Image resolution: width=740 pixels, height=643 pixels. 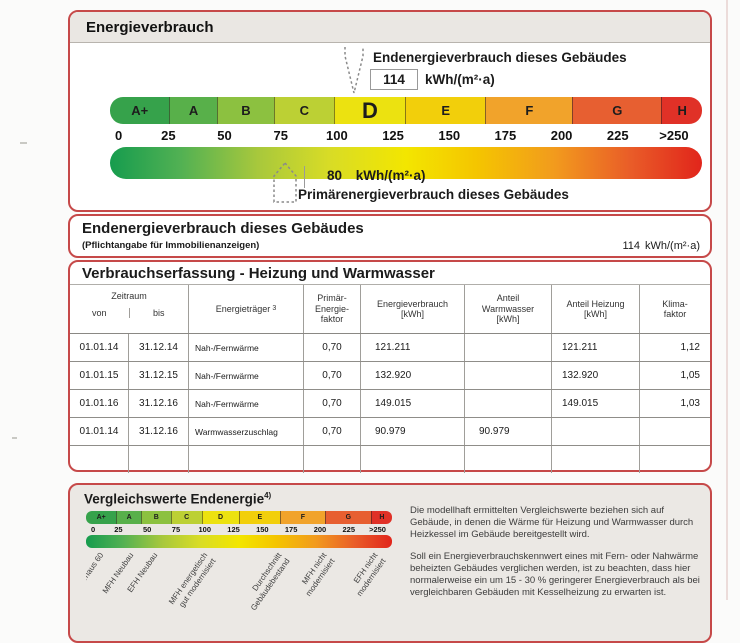 I want to click on comparison-title: Vergleichswerte Endenergie4), so click(x=177, y=499).